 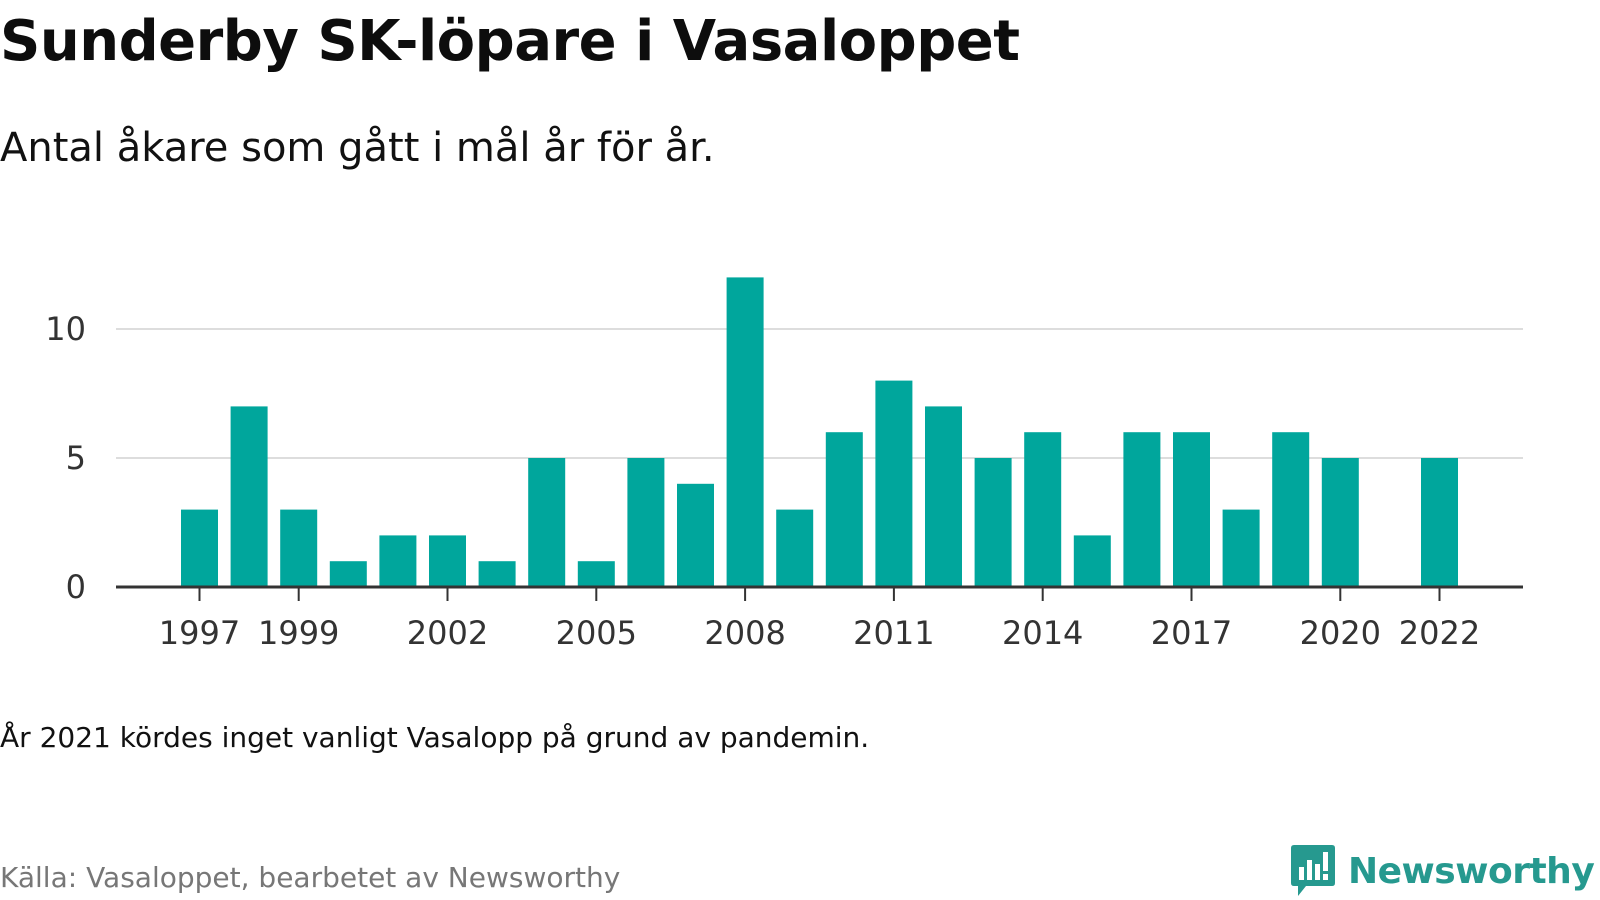 What do you see at coordinates (298, 633) in the screenshot?
I see `x-tick-label: 1999` at bounding box center [298, 633].